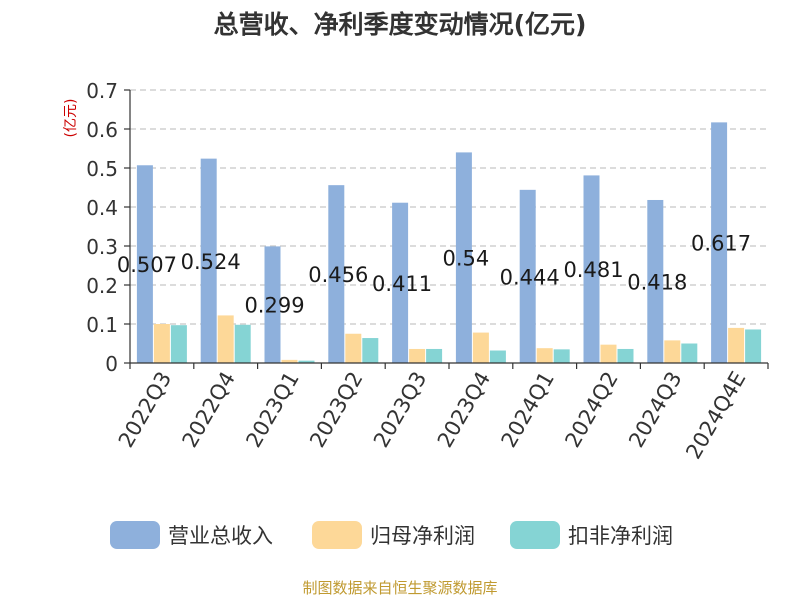 The height and width of the screenshot is (604, 800). What do you see at coordinates (111, 364) in the screenshot?
I see `y-tick-label: 0` at bounding box center [111, 364].